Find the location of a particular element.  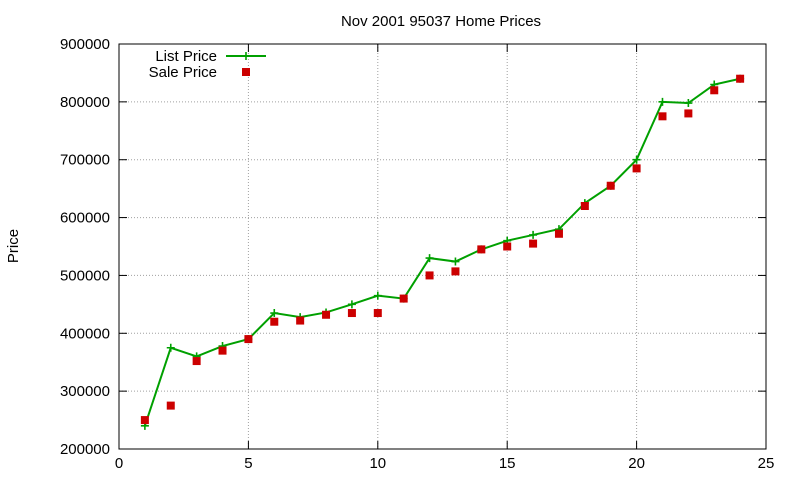

y-tick-label: 700000 is located at coordinates (85, 160).